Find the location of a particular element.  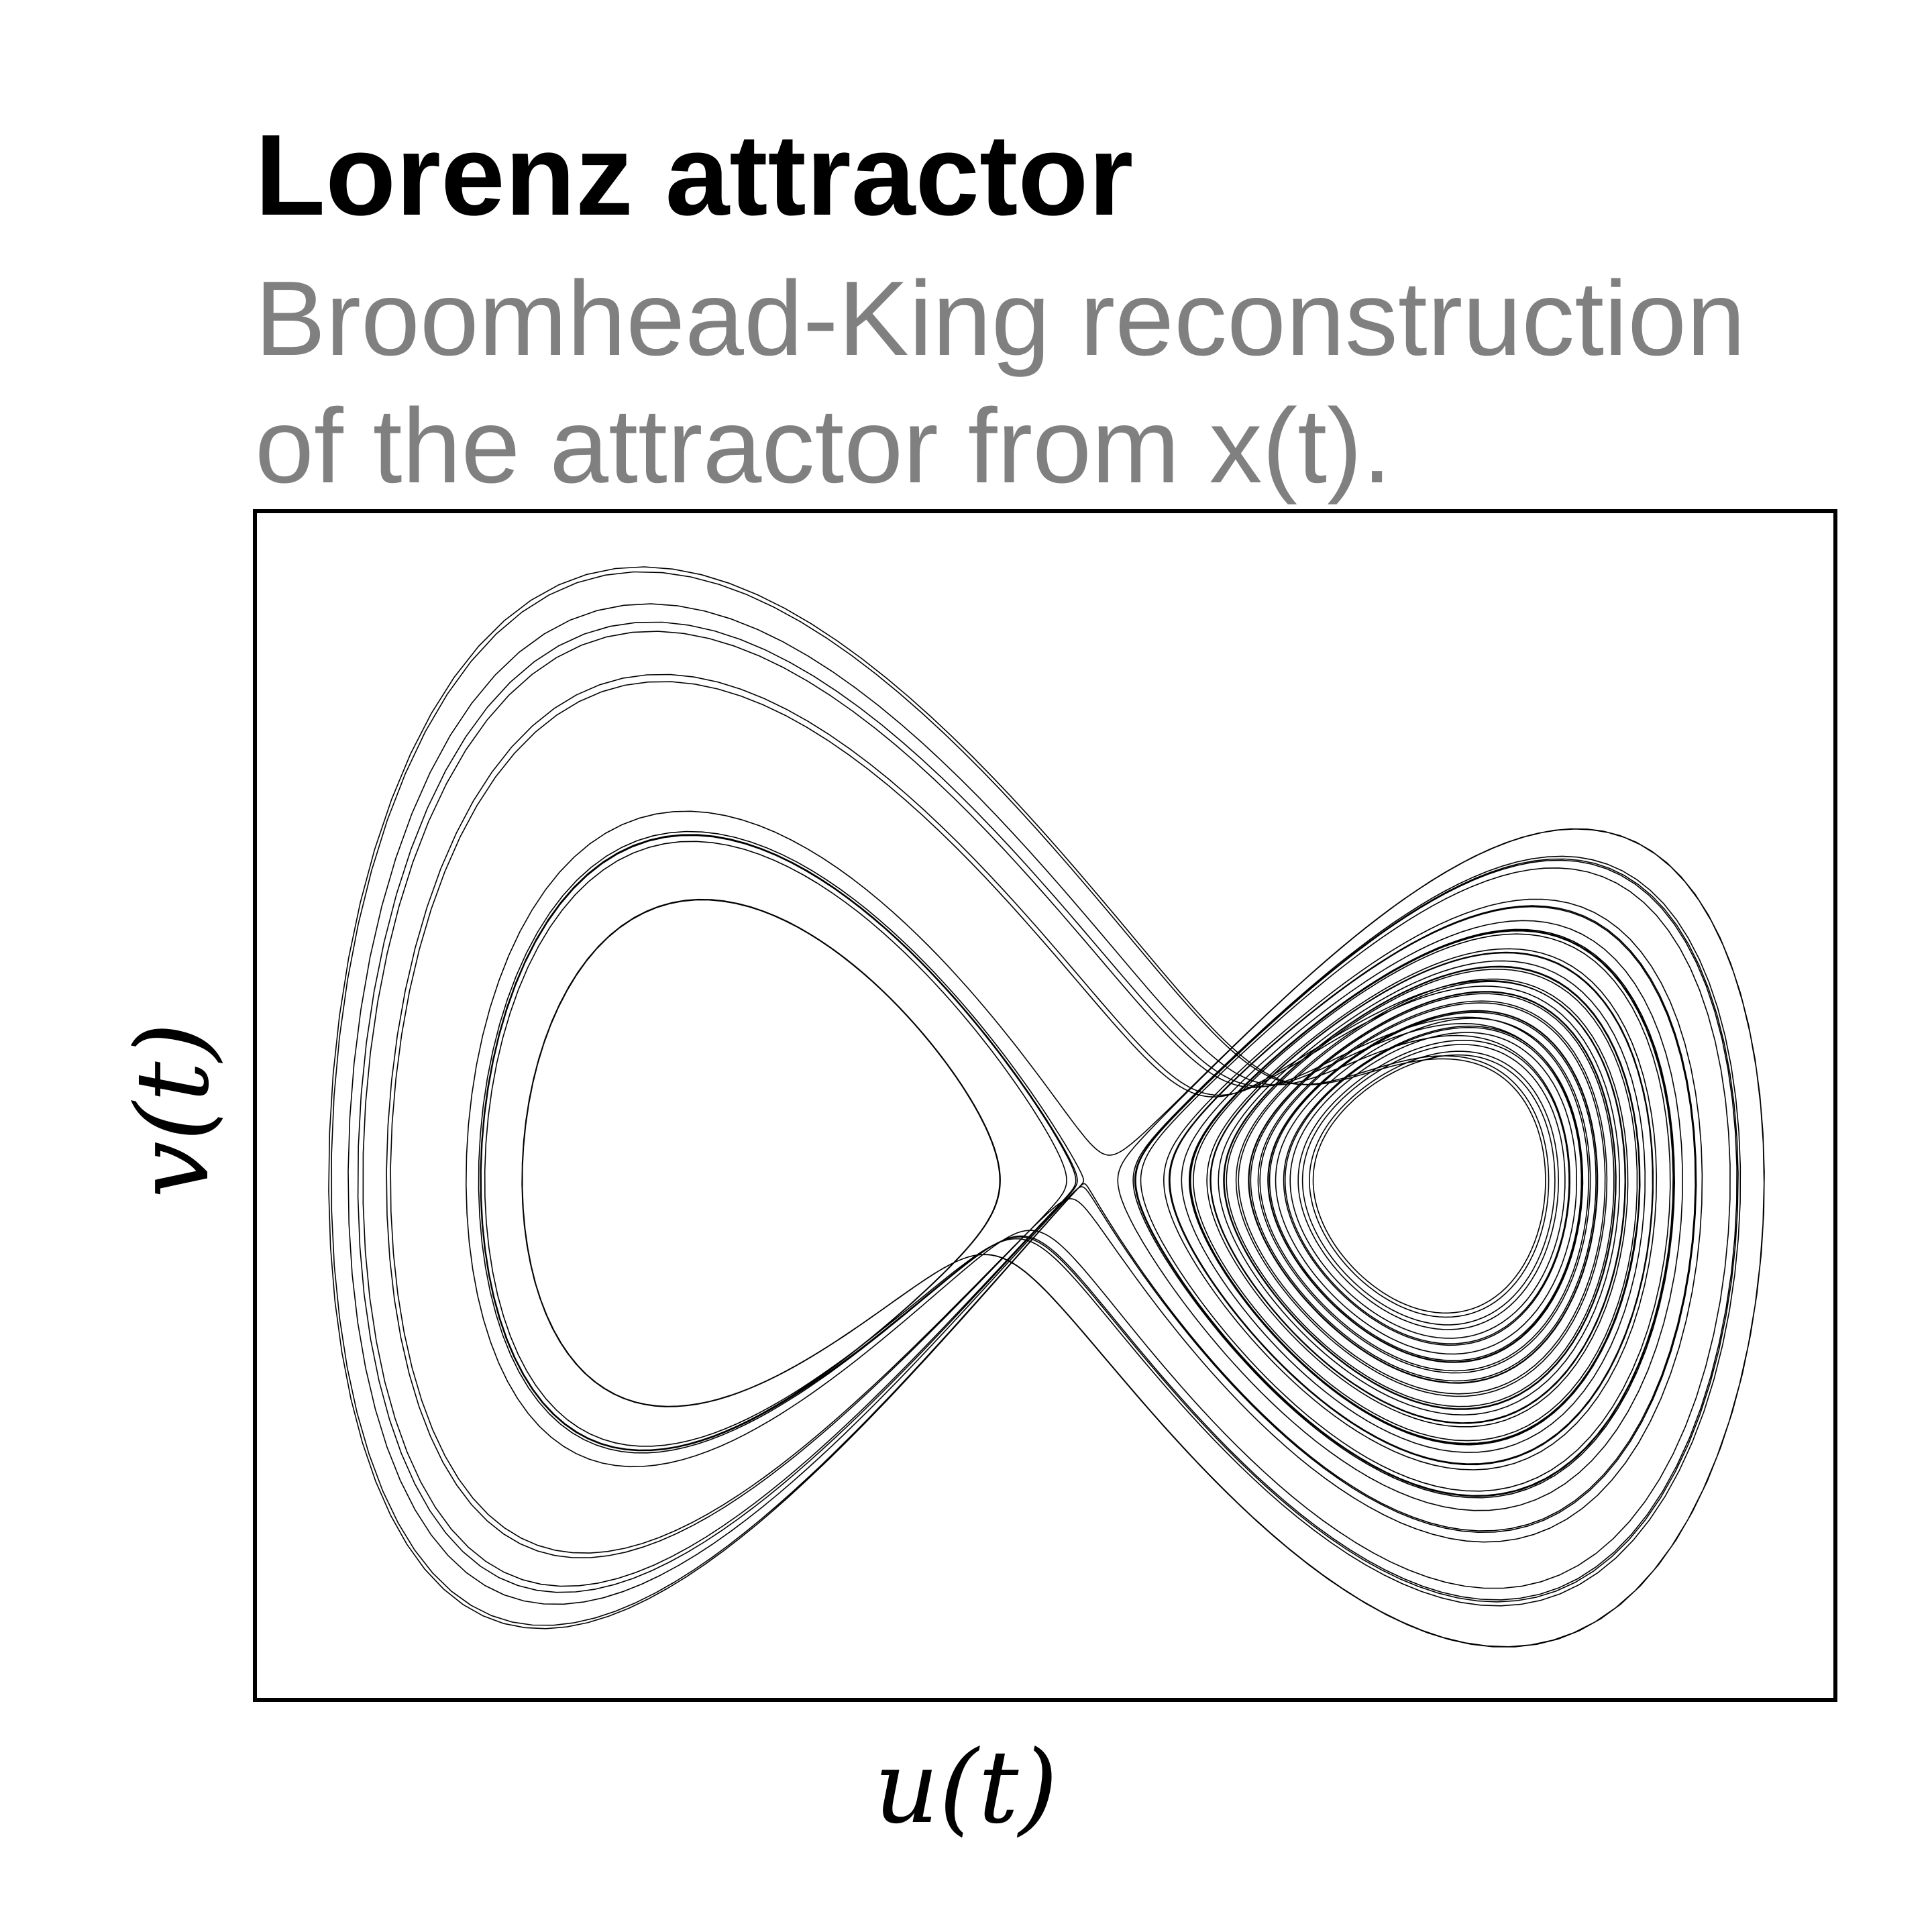

x-axis-label: u(t) is located at coordinates (966, 1787).